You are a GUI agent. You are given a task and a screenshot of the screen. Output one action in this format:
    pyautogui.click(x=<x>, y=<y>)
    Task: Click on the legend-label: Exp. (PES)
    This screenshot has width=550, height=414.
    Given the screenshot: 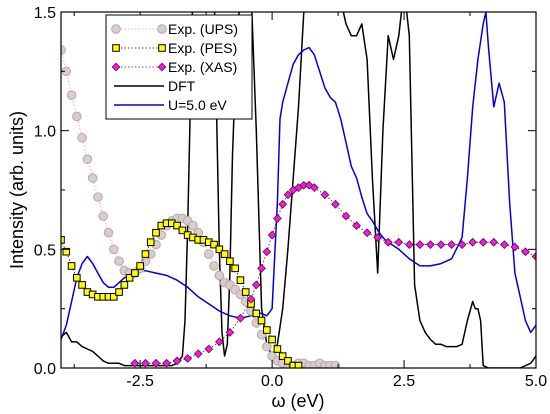 What is the action you would take?
    pyautogui.click(x=202, y=48)
    